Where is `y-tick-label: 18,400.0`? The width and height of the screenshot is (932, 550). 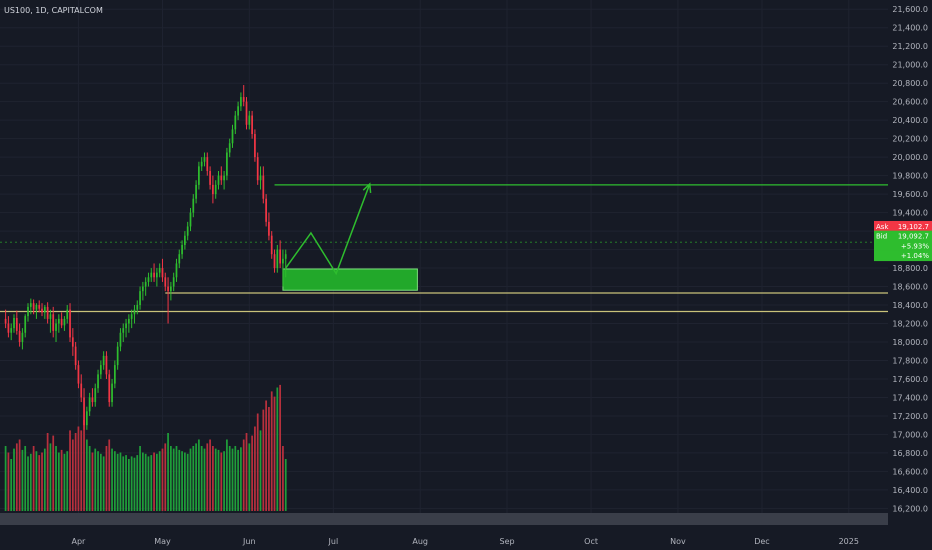 y-tick-label: 18,400.0 is located at coordinates (910, 305).